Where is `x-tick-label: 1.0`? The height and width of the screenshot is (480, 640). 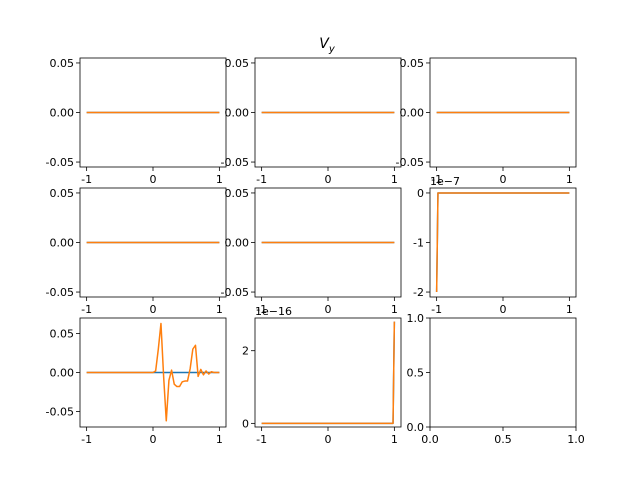
x-tick-label: 1.0 is located at coordinates (576, 439).